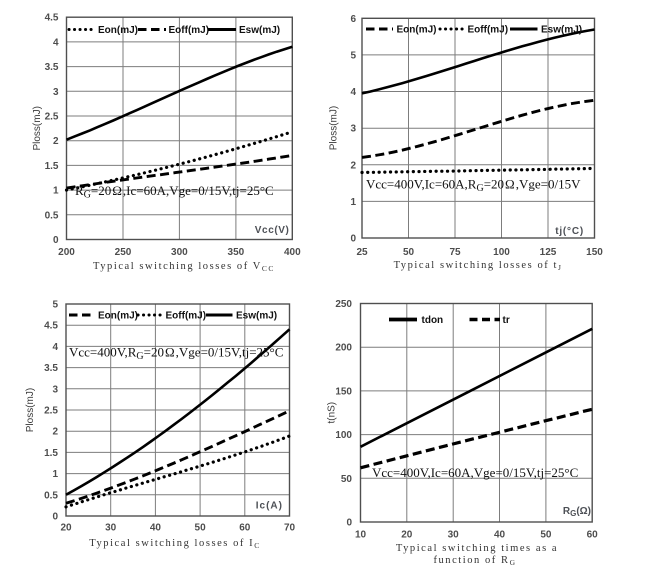 This screenshot has width=649, height=578. Describe the element at coordinates (475, 472) in the screenshot. I see `svg-text:Vcc=400V,Ic=60A,Vge=0/15V,tj=2: Vcc=400V,Ic=60A,Vge=0/15V,tj=25°C` at that location.